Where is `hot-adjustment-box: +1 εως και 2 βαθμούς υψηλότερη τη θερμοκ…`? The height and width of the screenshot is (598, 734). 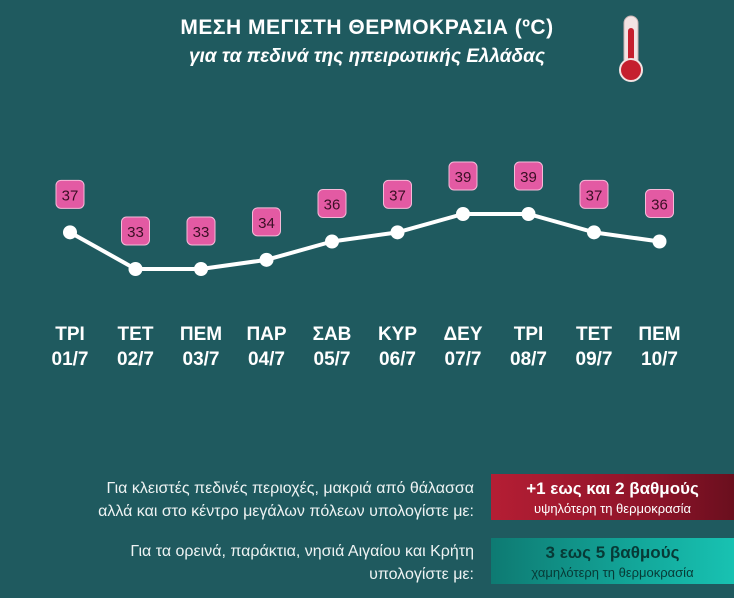
hot-adjustment-box: +1 εως και 2 βαθμούς υψηλότερη τη θερμοκ… is located at coordinates (612, 497).